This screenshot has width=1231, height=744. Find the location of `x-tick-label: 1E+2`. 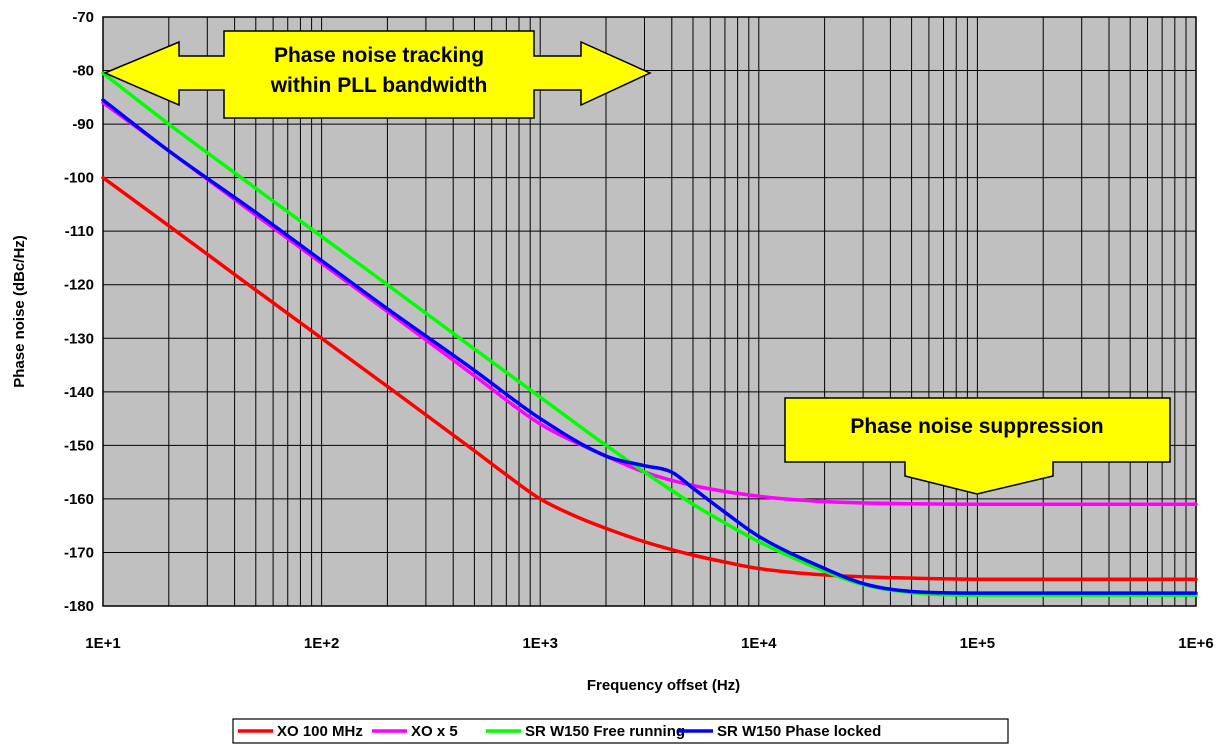

x-tick-label: 1E+2 is located at coordinates (321, 643).